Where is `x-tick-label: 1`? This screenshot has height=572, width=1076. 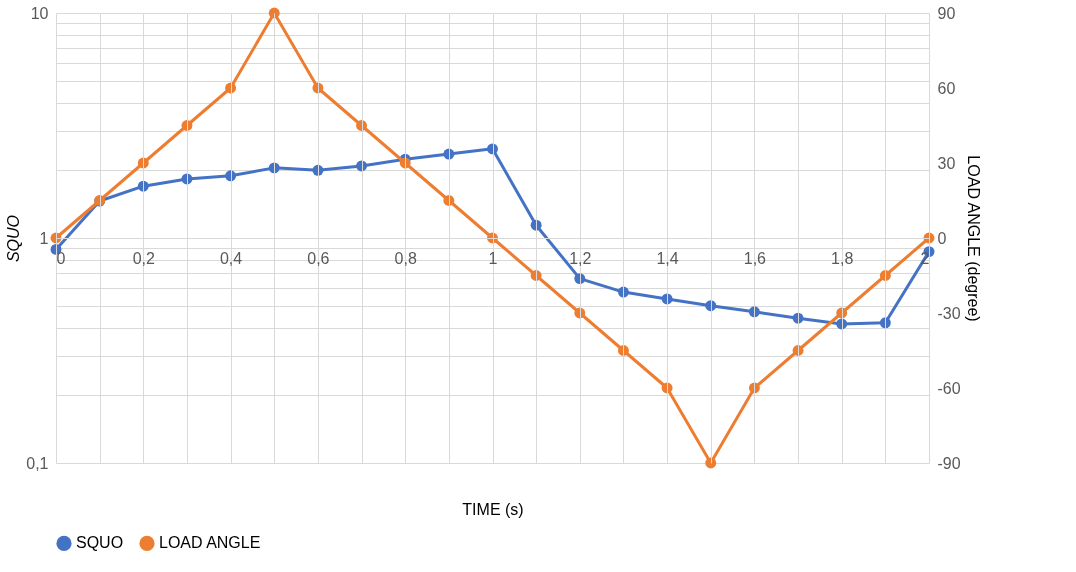 x-tick-label: 1 is located at coordinates (493, 258).